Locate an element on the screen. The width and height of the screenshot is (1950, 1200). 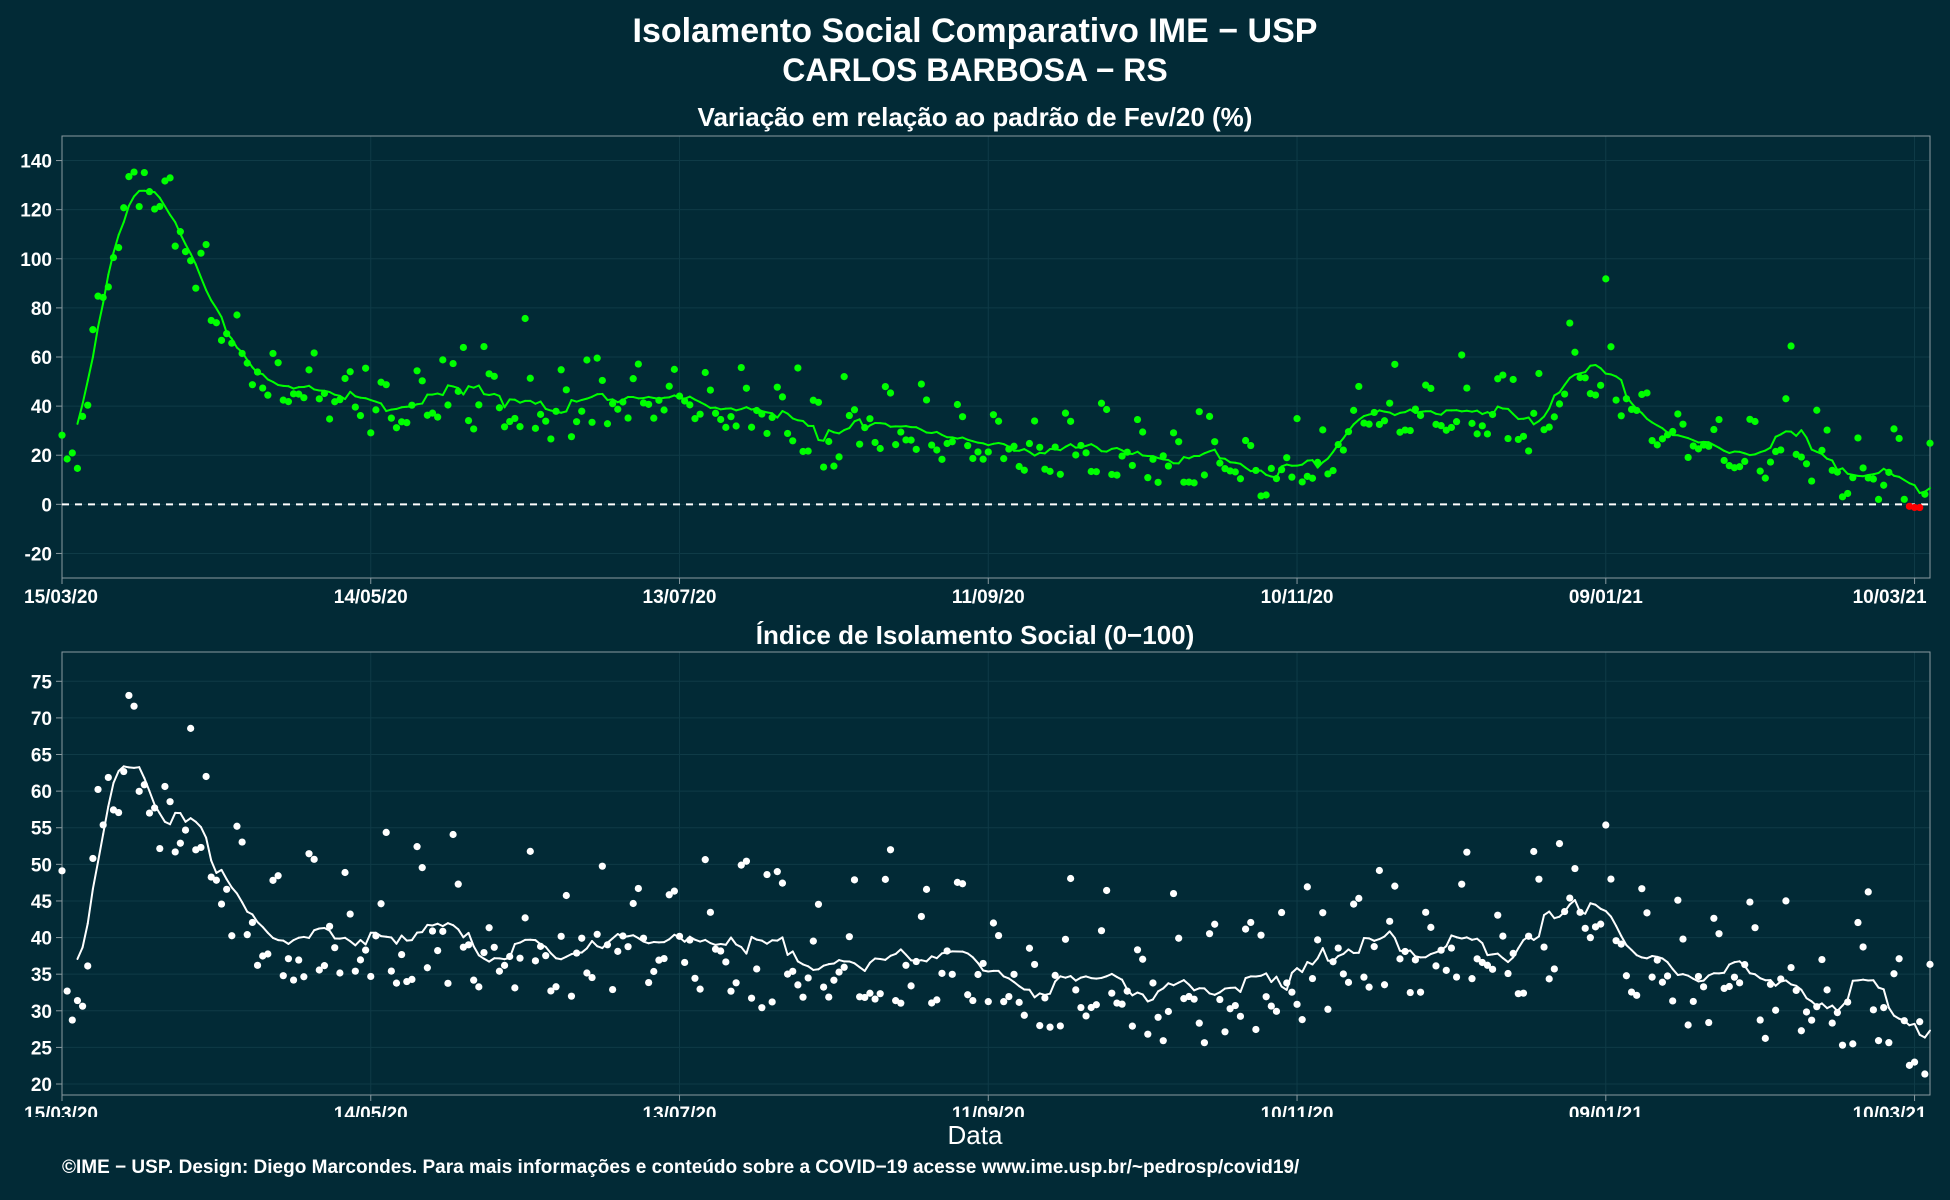
x-tick-label: 15/03/20 is located at coordinates (61, 597).